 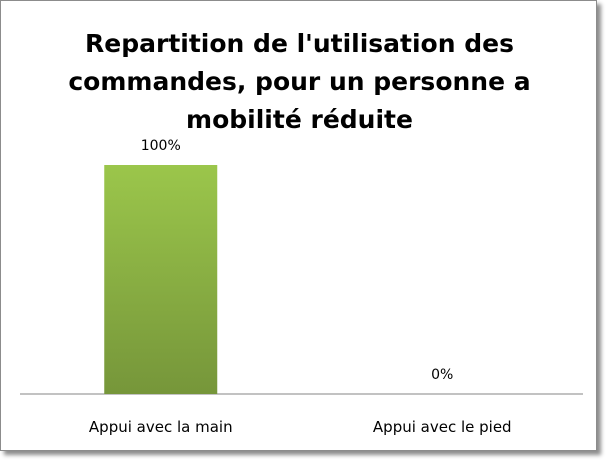 What do you see at coordinates (161, 146) in the screenshot?
I see `data-label-0: 100%` at bounding box center [161, 146].